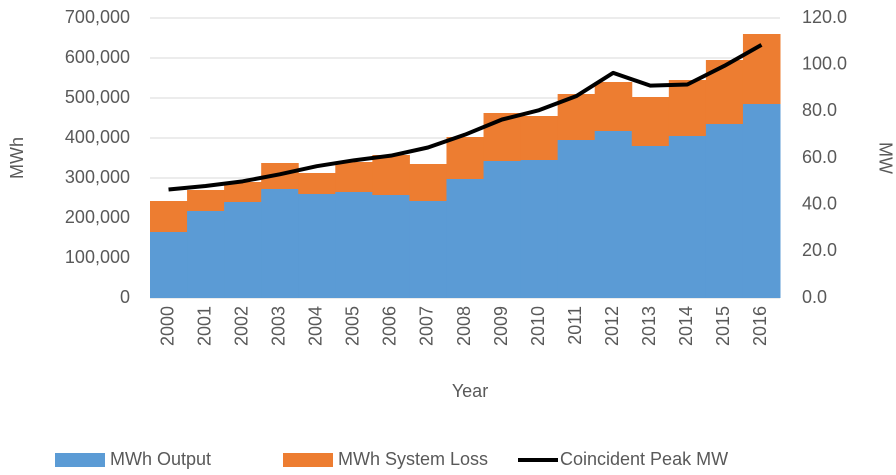  I want to click on y-tick-label: 400,000, so click(97, 137).